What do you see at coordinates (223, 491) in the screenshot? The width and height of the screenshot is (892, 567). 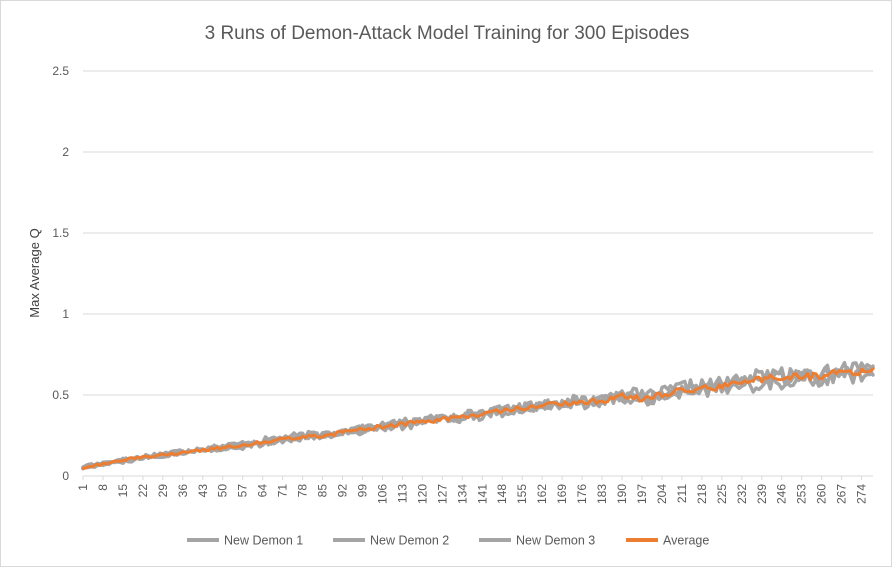 I see `x-tick-label: 50` at bounding box center [223, 491].